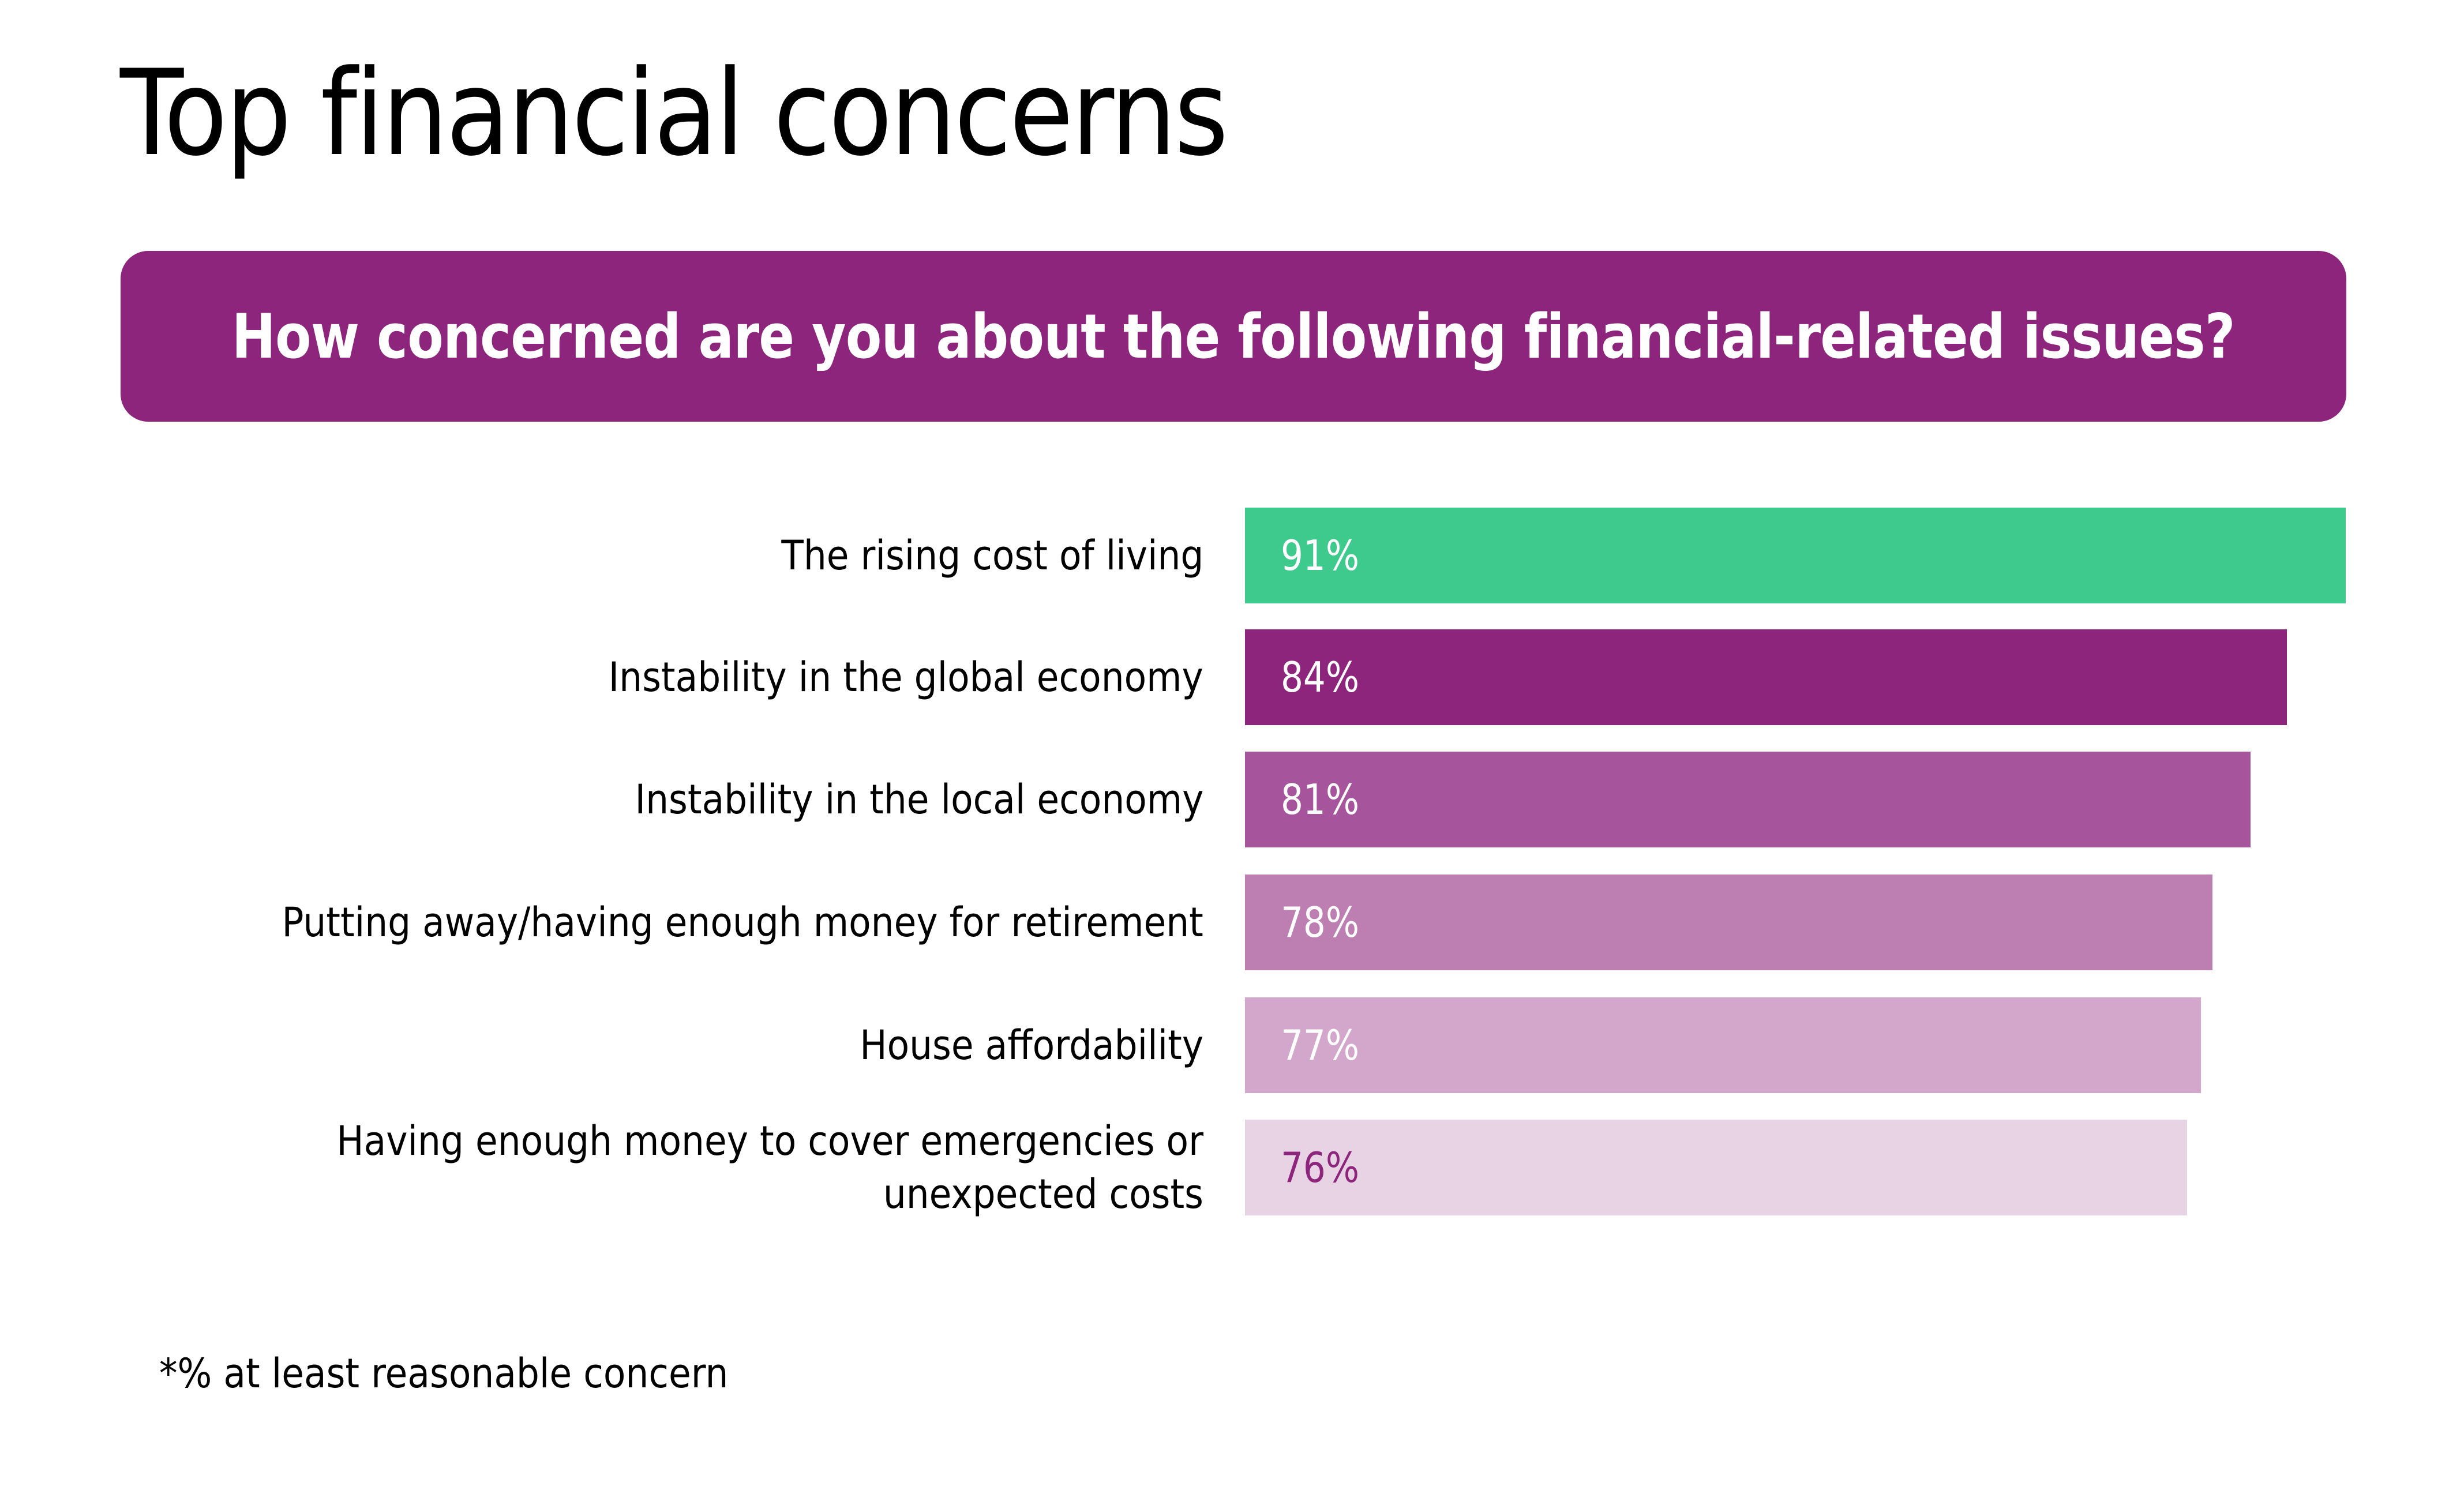 This screenshot has width=2464, height=1505. What do you see at coordinates (1716, 1167) in the screenshot?
I see `bar: 76%` at bounding box center [1716, 1167].